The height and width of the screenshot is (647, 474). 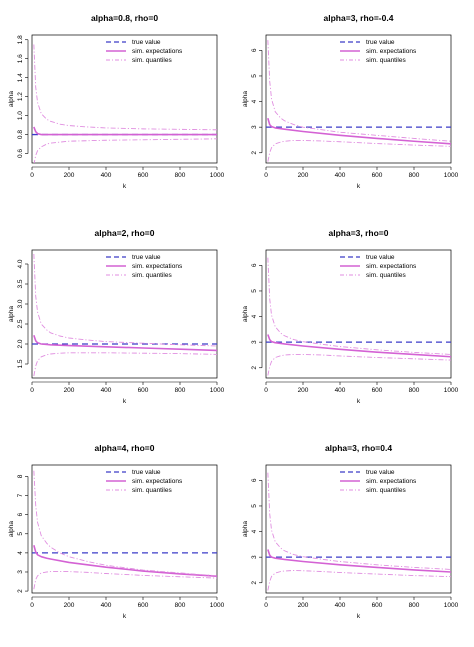 What do you see at coordinates (20, 134) in the screenshot?
I see `y-tick-label: 0.8` at bounding box center [20, 134].